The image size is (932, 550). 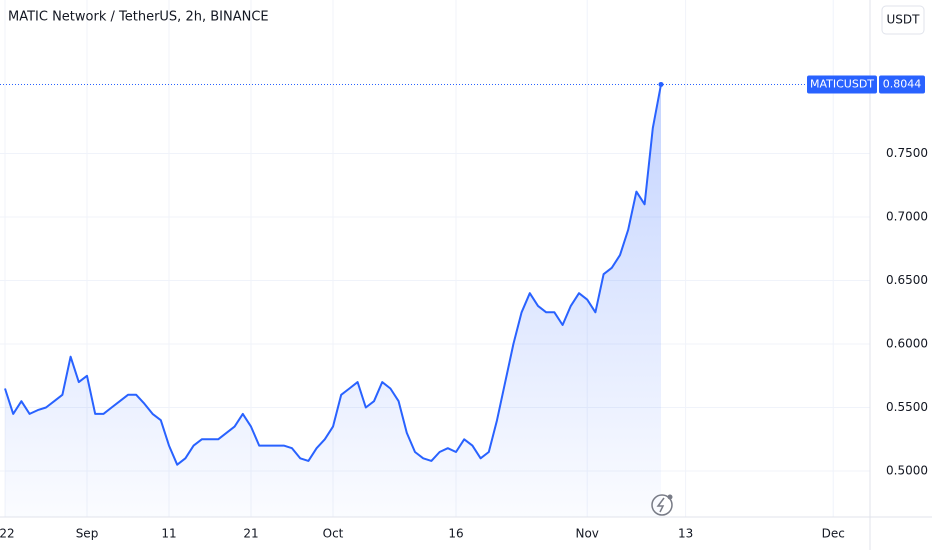 I want to click on currency-button, so click(x=903, y=20).